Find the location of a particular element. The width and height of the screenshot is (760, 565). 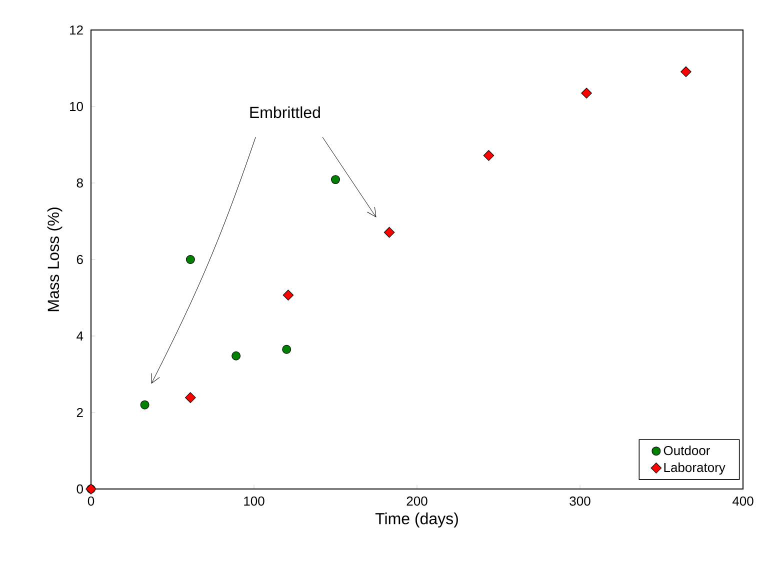

y-tick-label: 6 is located at coordinates (79, 259).